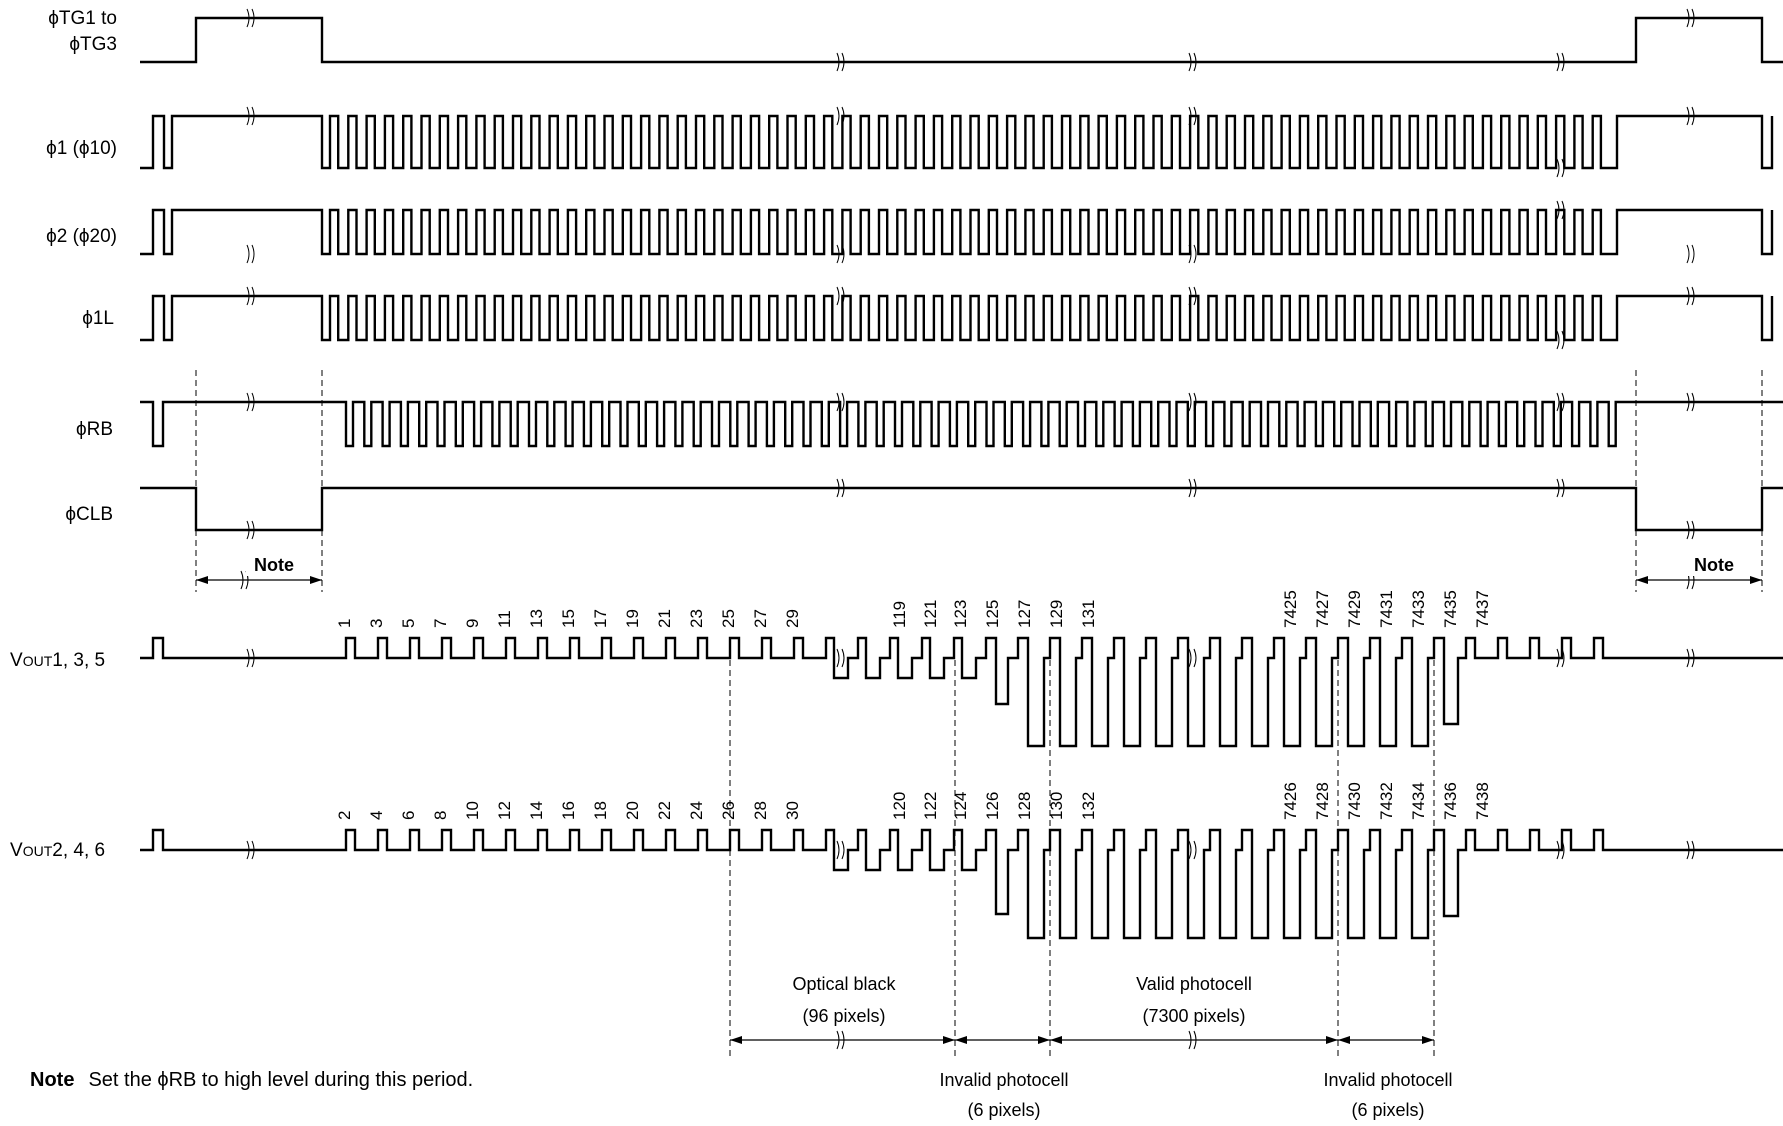  I want to click on pixel-number: 17, so click(600, 618).